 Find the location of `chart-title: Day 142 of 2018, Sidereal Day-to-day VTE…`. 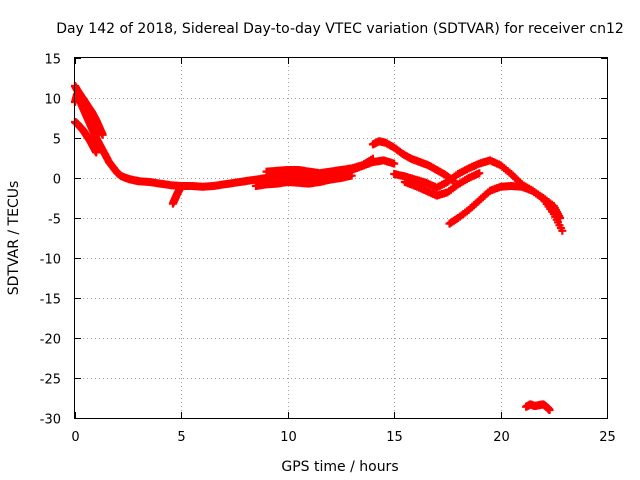

chart-title: Day 142 of 2018, Sidereal Day-to-day VTE… is located at coordinates (340, 29).